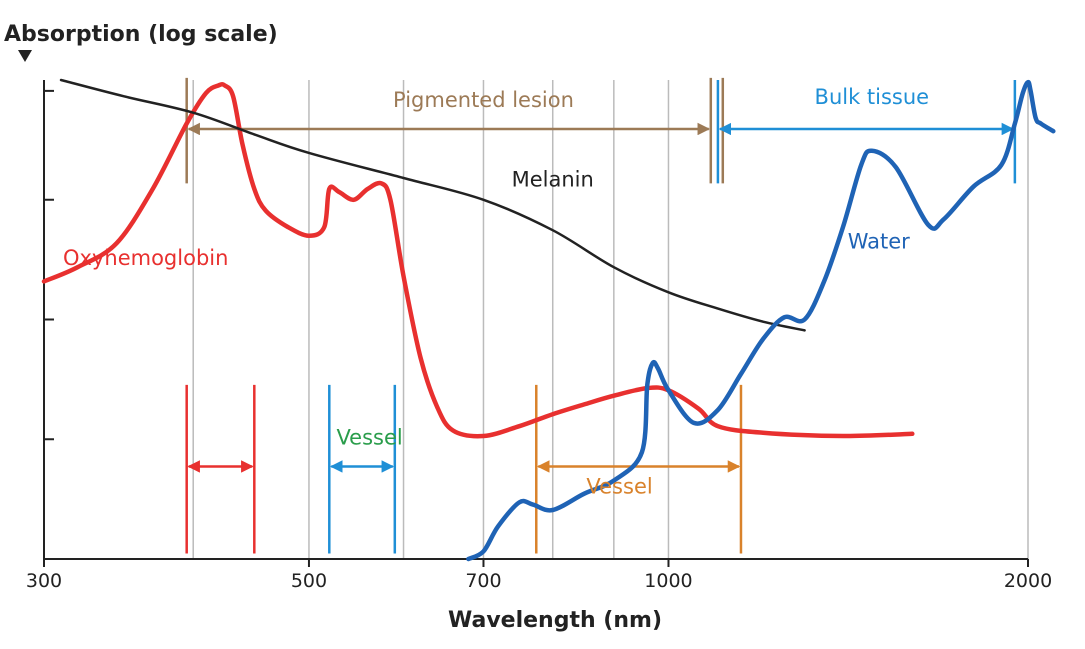  Describe the element at coordinates (25, 56) in the screenshot. I see `y-axis-arrow-icon` at that location.